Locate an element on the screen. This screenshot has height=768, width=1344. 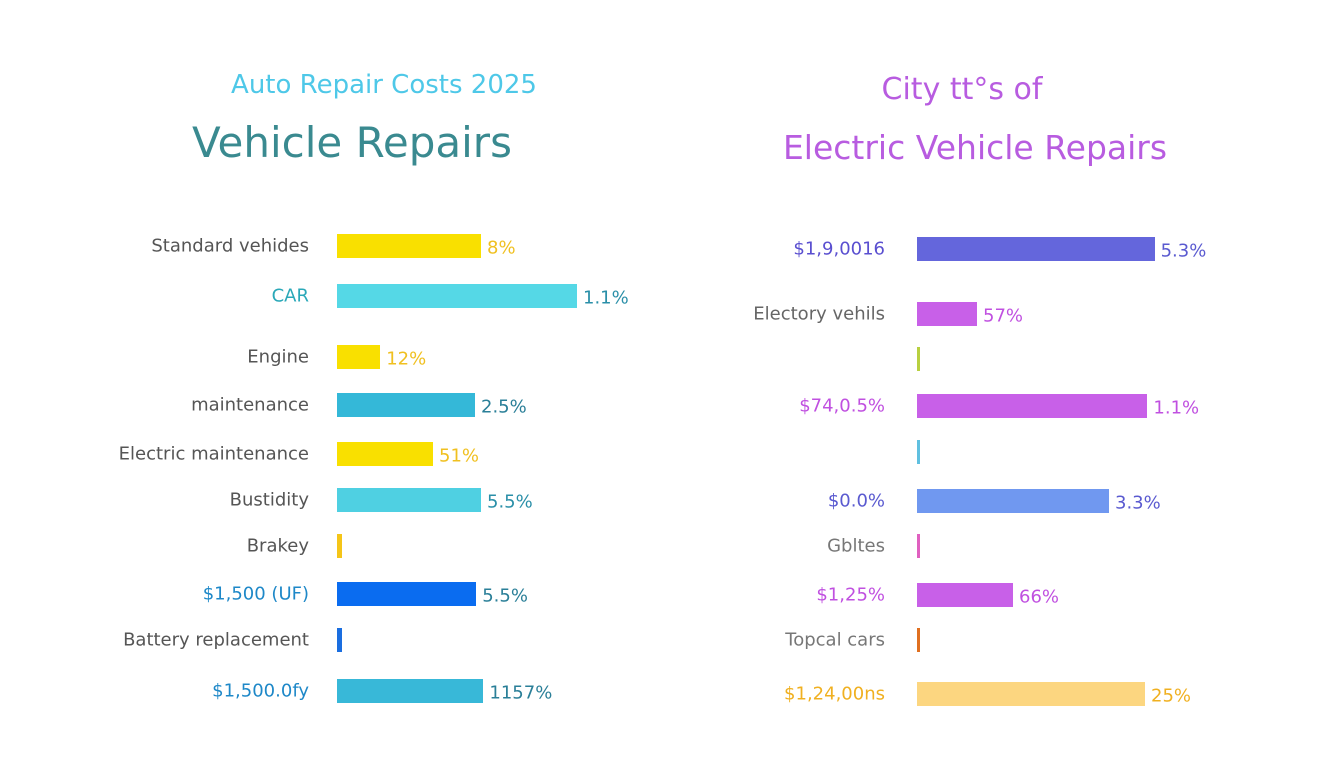
bar-value-label: 12% is located at coordinates (406, 359).